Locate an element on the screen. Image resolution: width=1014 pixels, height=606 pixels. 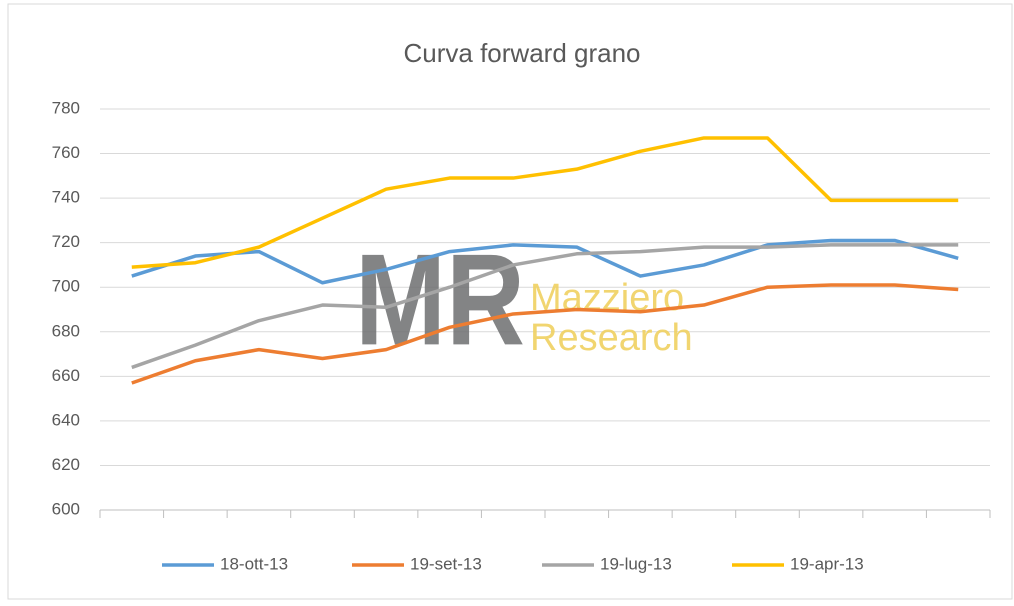
y-tick-label: 660 is located at coordinates (66, 375).